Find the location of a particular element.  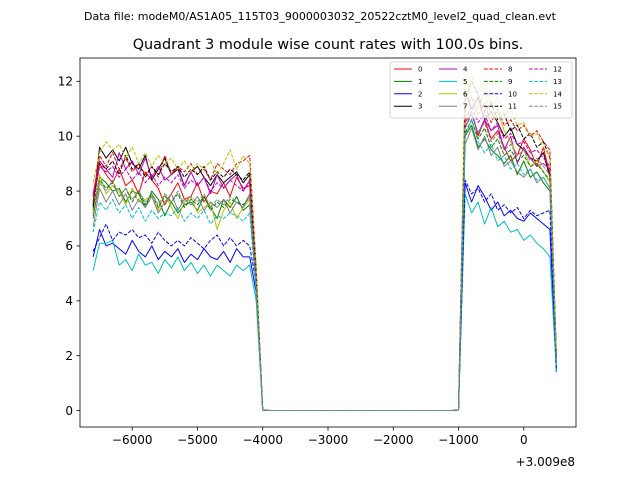

y-tick-label: 10 is located at coordinates (65, 136).